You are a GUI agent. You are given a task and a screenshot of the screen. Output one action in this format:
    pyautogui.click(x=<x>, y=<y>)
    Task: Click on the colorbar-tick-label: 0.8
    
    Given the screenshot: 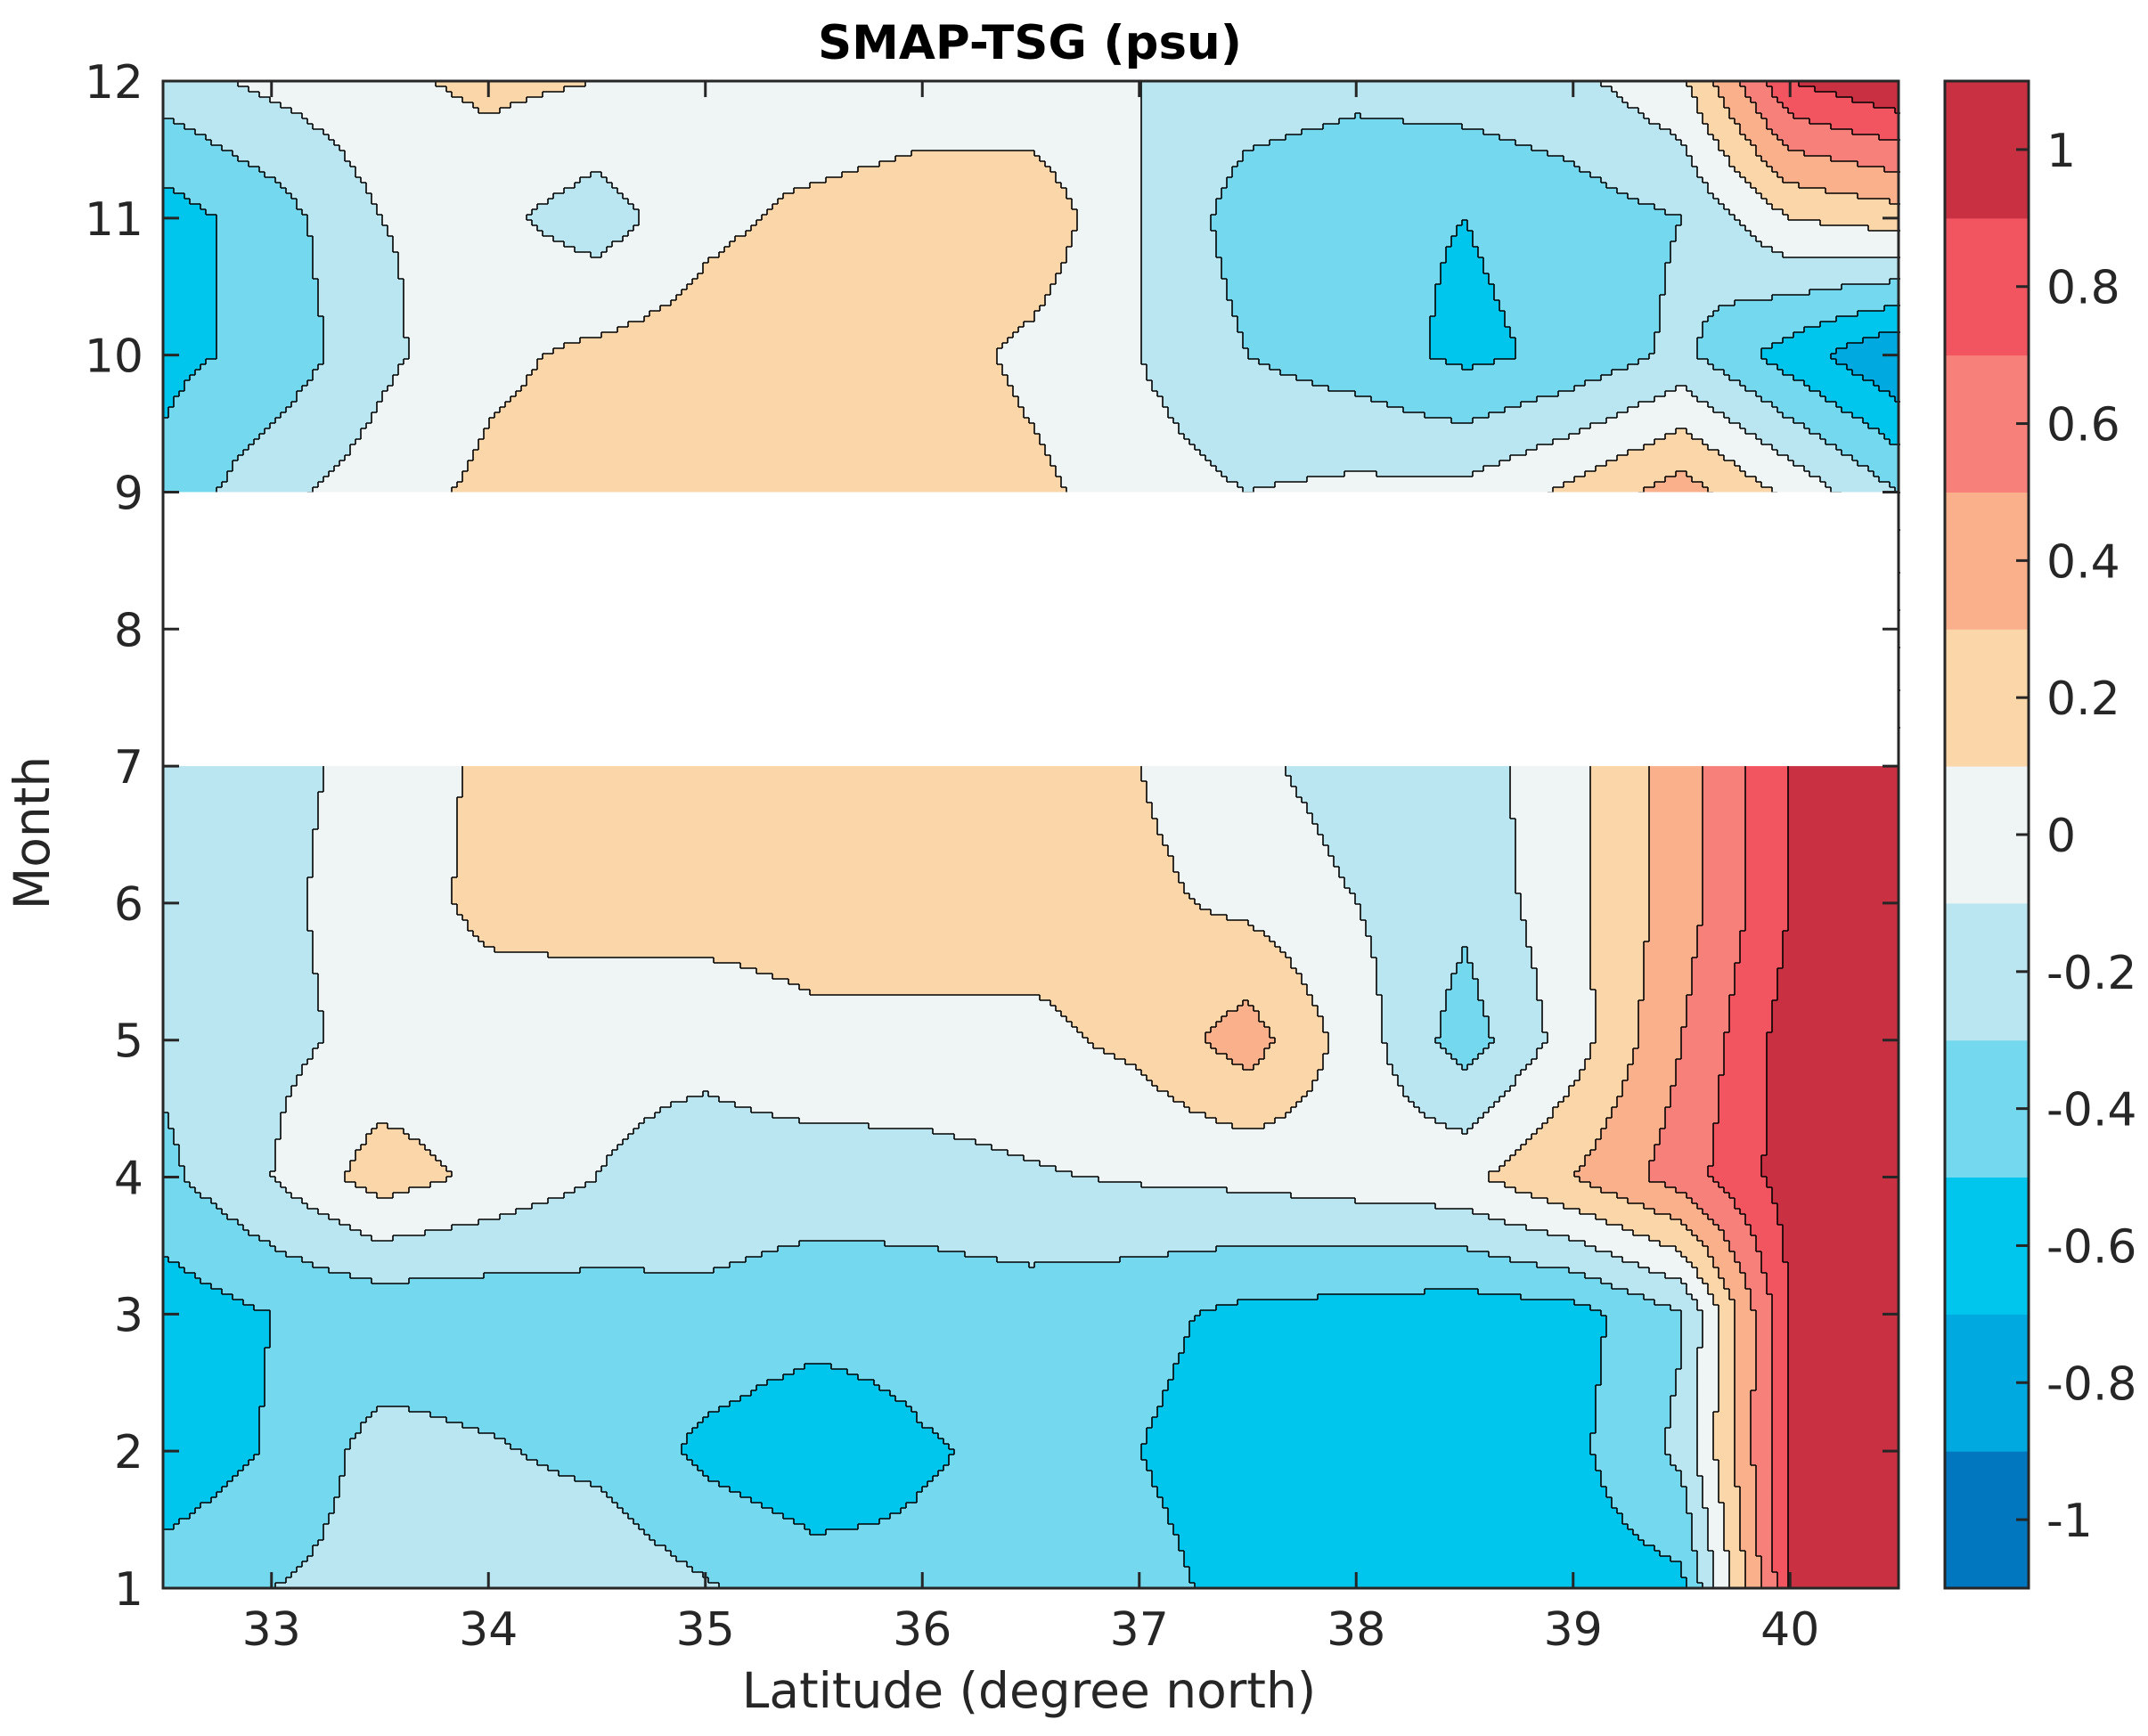 What is the action you would take?
    pyautogui.click(x=2083, y=288)
    